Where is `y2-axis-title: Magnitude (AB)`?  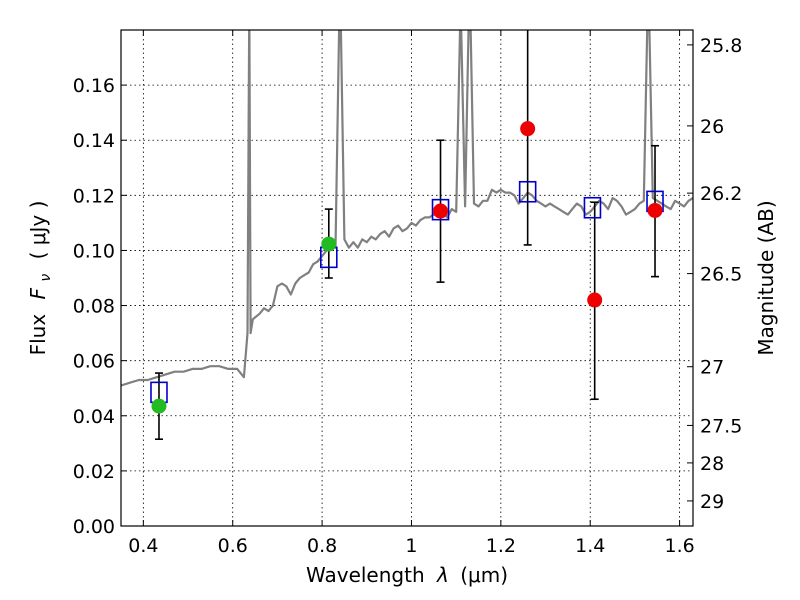
y2-axis-title: Magnitude (AB) is located at coordinates (766, 277).